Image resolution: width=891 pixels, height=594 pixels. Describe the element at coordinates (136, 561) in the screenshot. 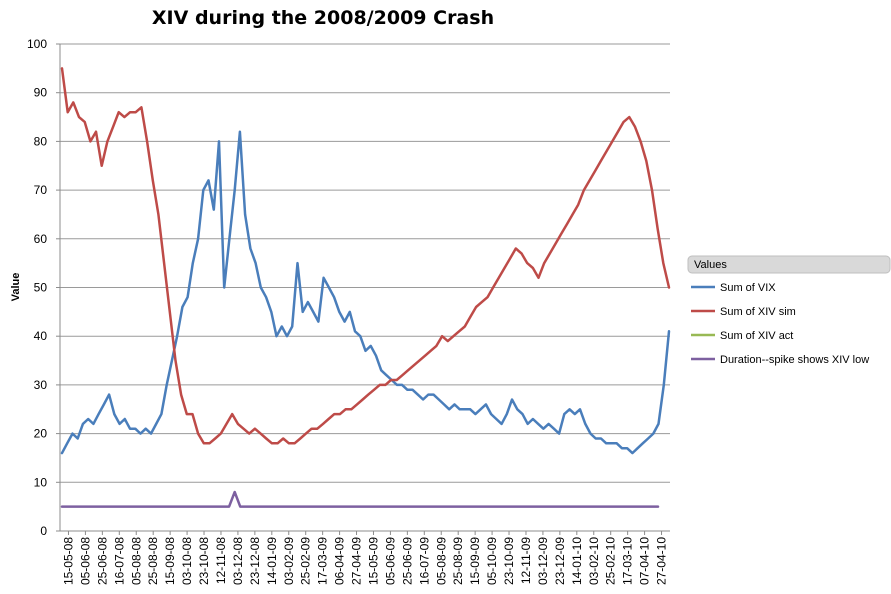

I see `x-tick-label: 05-08-08` at that location.